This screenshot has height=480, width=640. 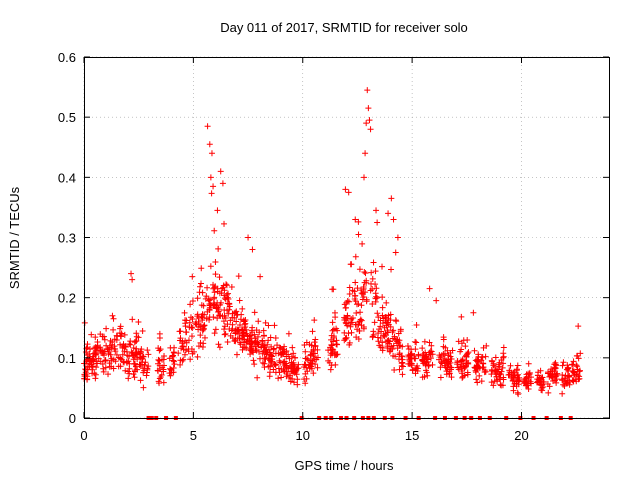 What do you see at coordinates (67, 298) in the screenshot?
I see `y-tick-label: 0.2` at bounding box center [67, 298].